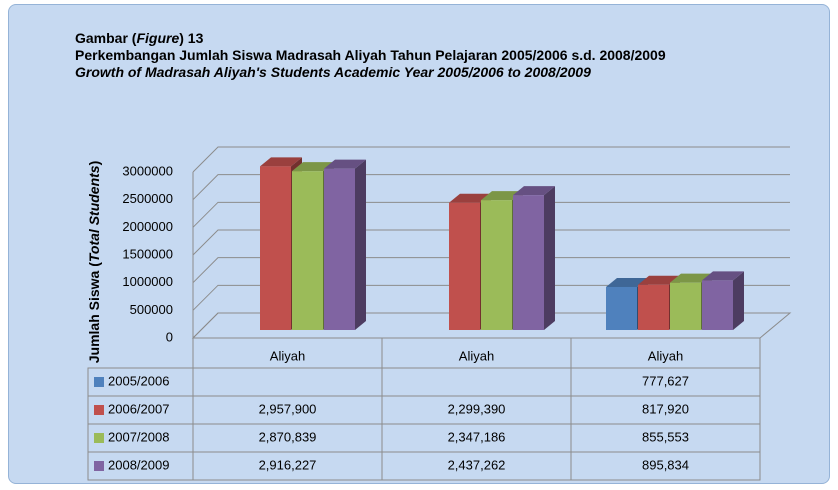 Image resolution: width=838 pixels, height=490 pixels. I want to click on legend-label: 2005/2006, so click(138, 380).